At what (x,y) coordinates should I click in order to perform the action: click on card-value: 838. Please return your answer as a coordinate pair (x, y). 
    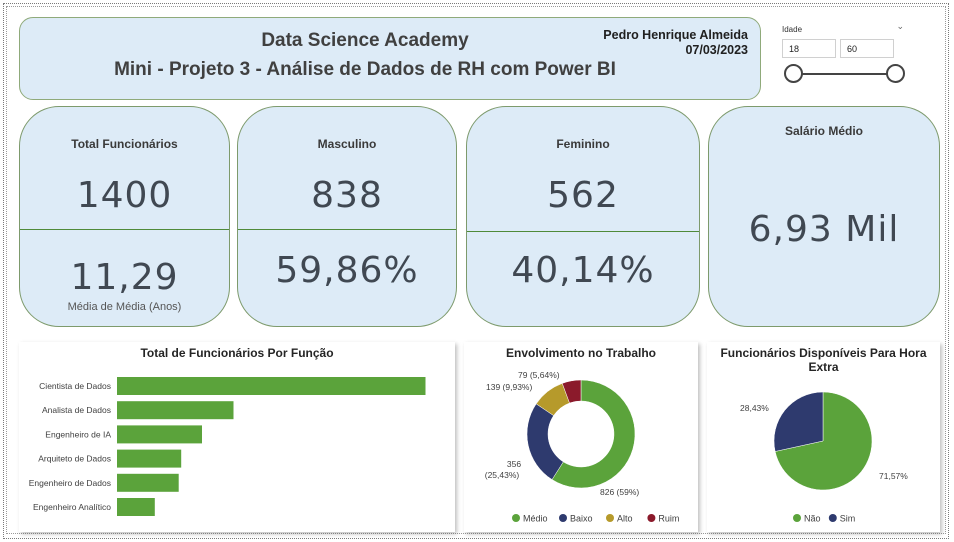
    Looking at the image, I should click on (347, 195).